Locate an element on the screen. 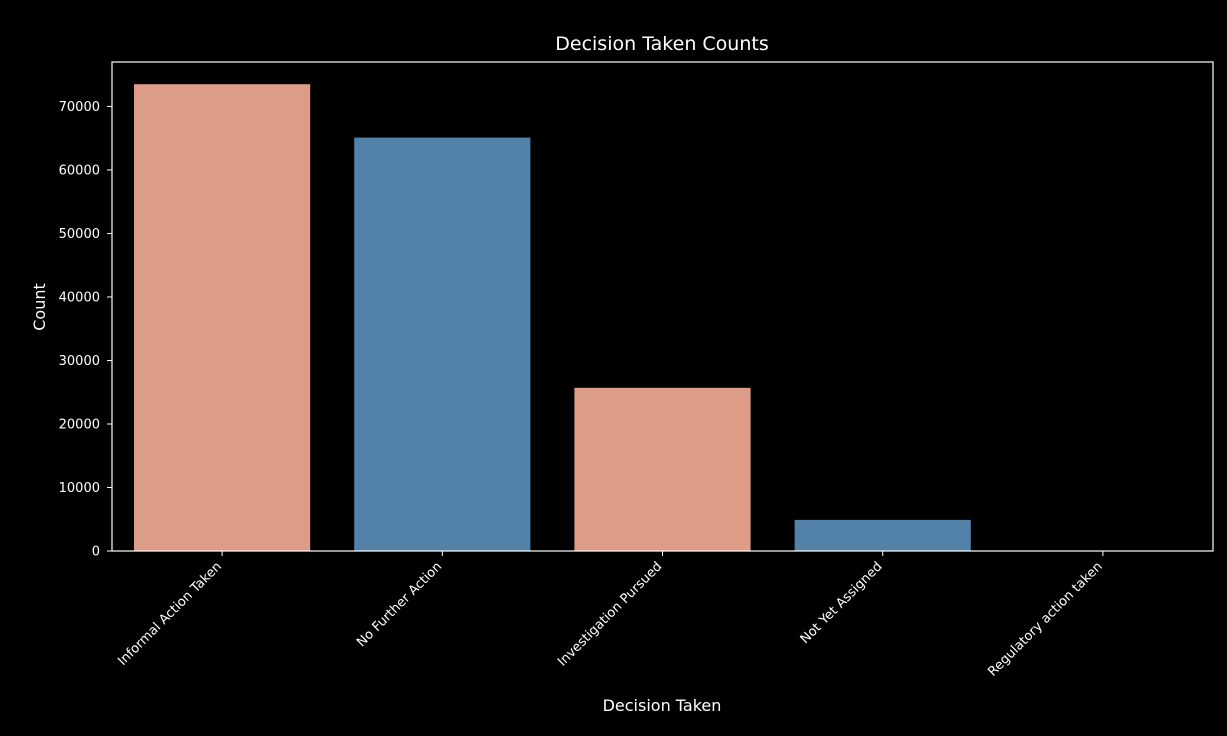 This screenshot has height=736, width=1227. chart-title: Decision Taken Counts is located at coordinates (661, 44).